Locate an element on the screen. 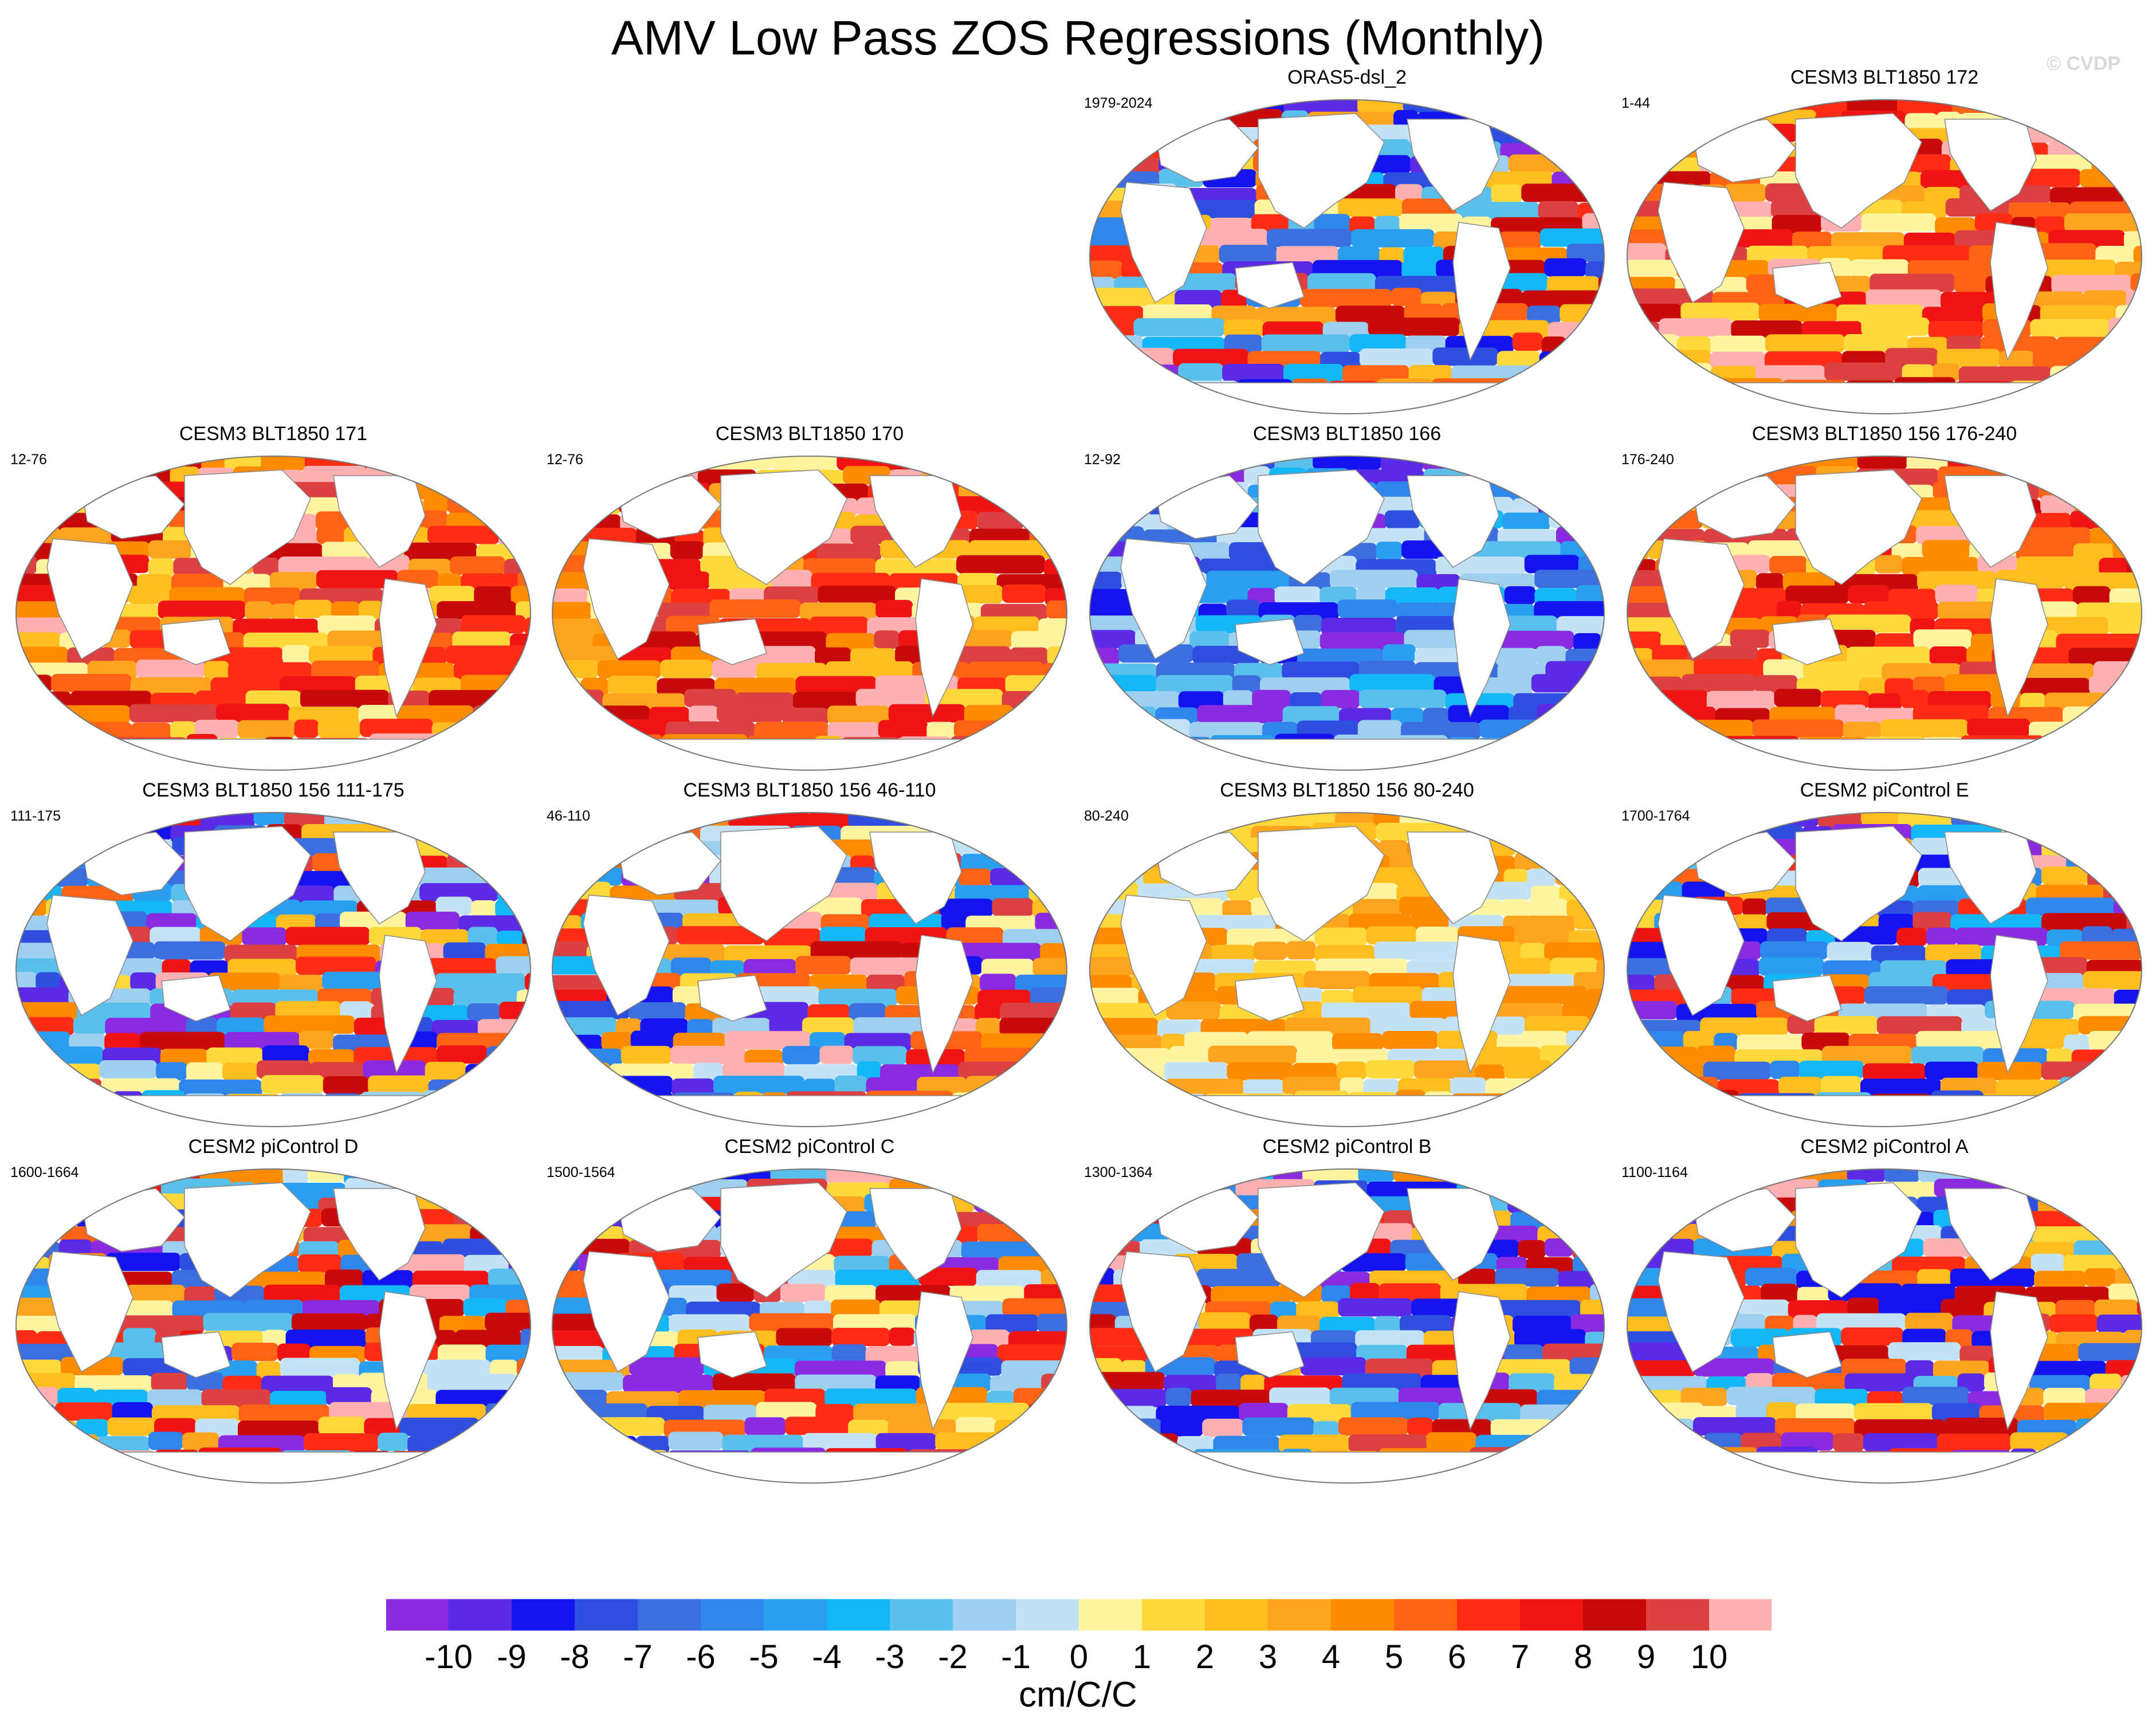 The height and width of the screenshot is (1726, 2156). panel-title: CESM3 BLT1850 172 is located at coordinates (1884, 77).